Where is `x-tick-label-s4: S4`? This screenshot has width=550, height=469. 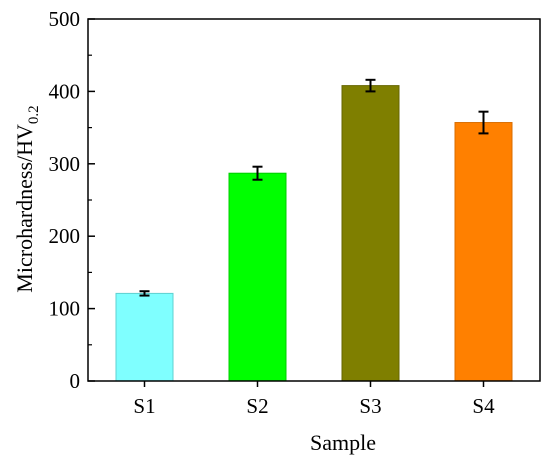
x-tick-label-s4: S4 is located at coordinates (483, 406).